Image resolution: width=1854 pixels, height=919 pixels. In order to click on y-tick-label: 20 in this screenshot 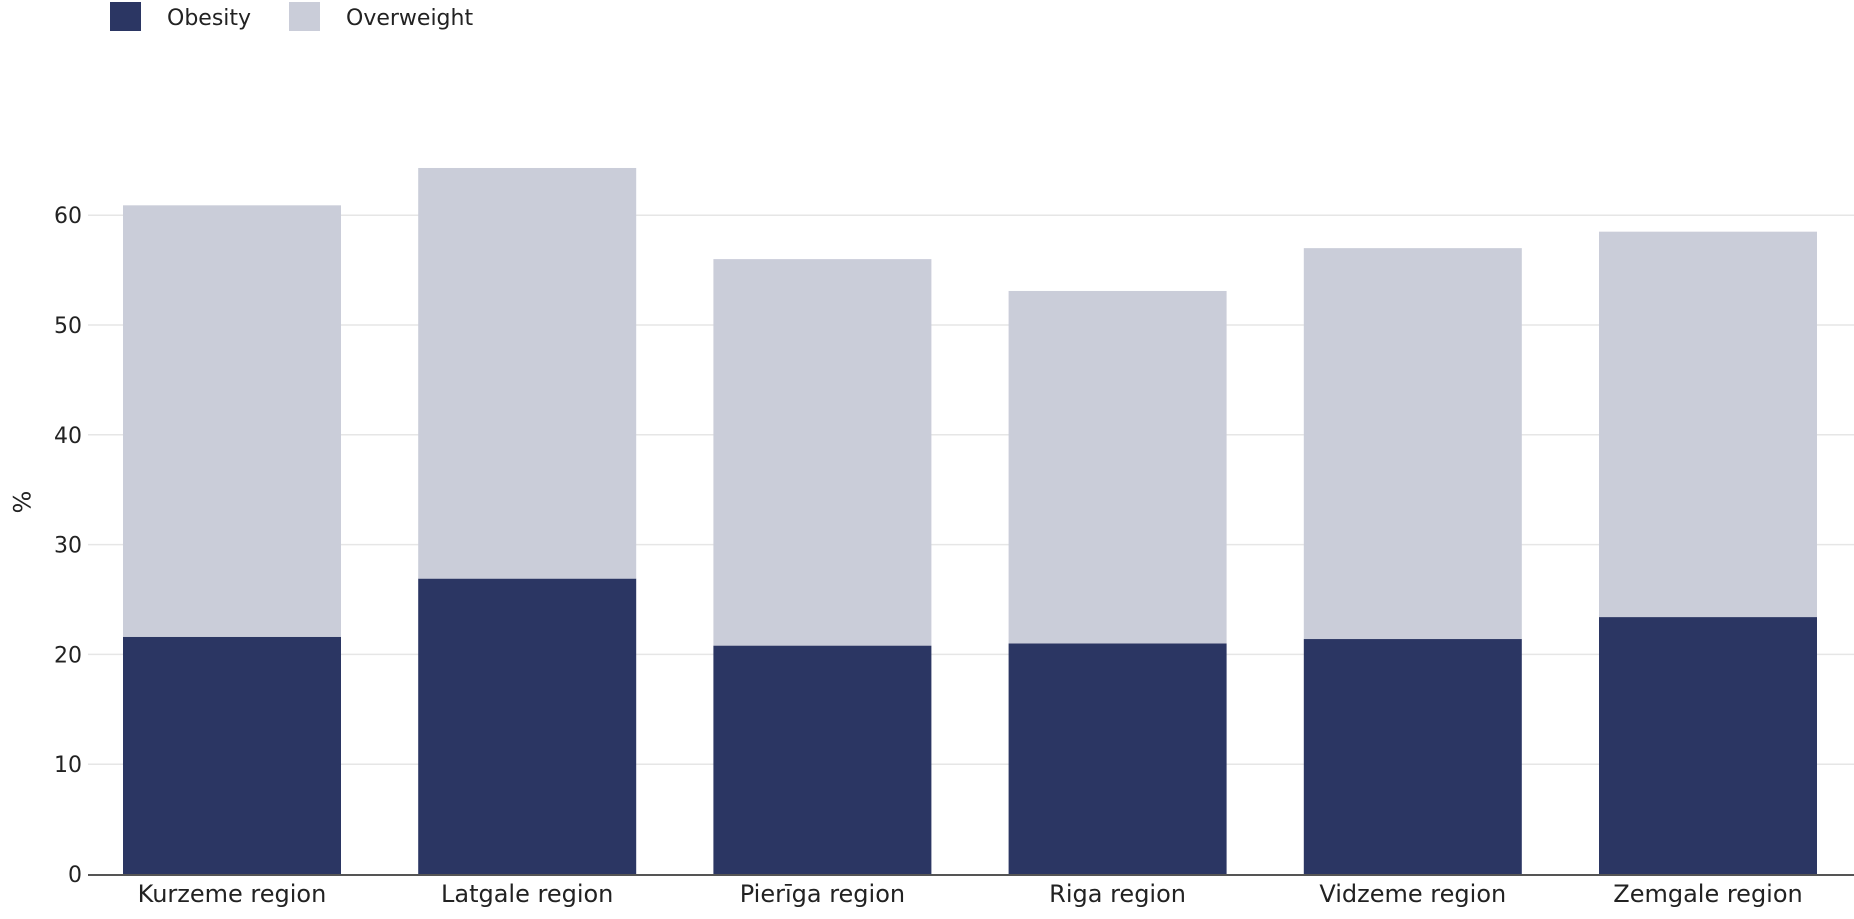, I will do `click(68, 655)`.